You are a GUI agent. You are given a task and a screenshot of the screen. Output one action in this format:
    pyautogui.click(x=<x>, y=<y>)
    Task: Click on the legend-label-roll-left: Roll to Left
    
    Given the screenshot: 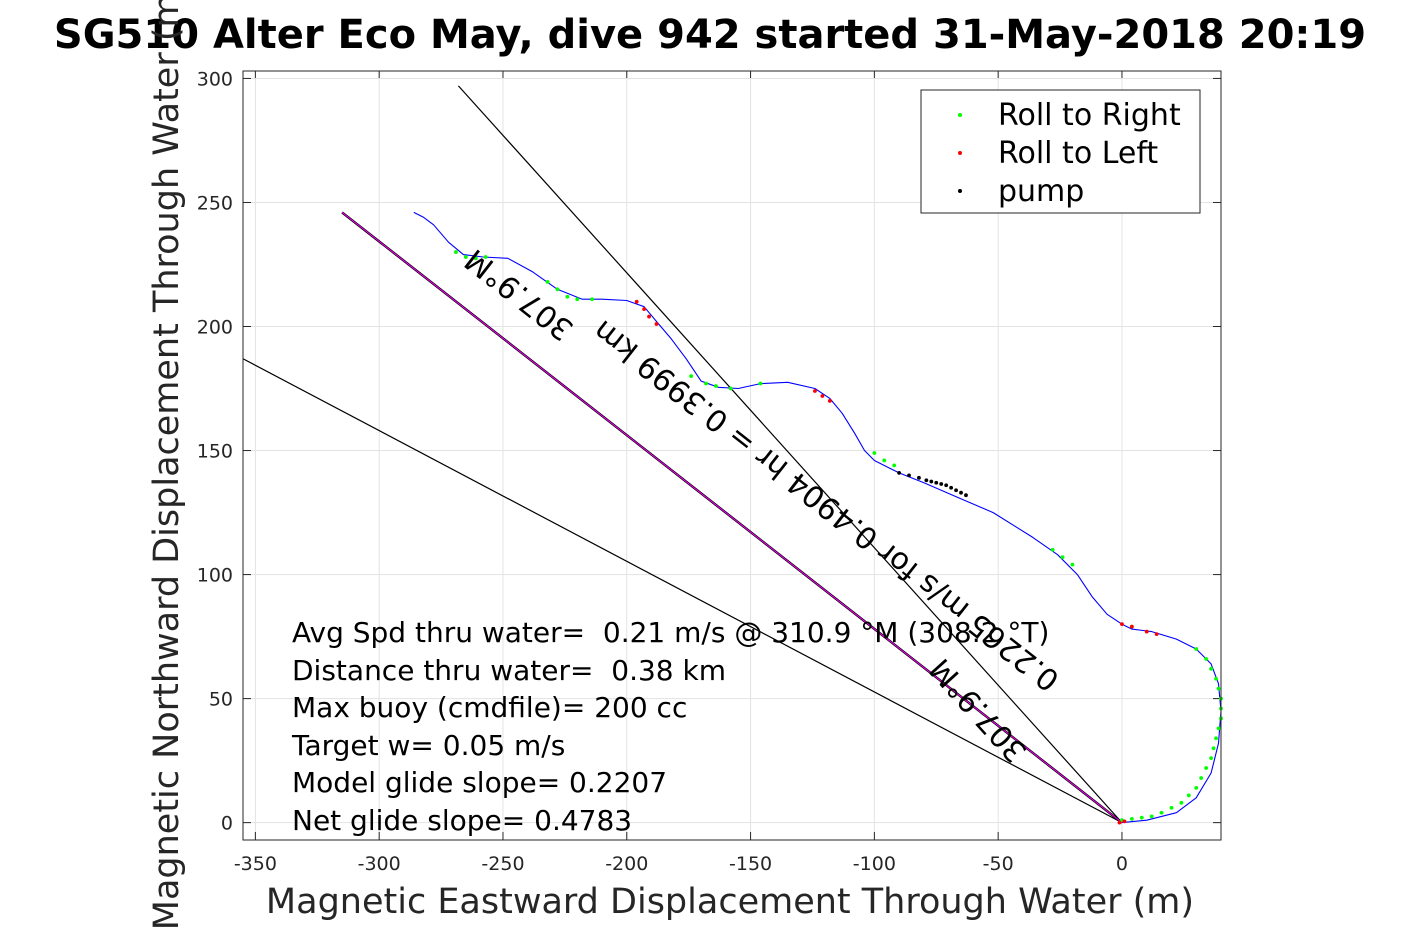 What is the action you would take?
    pyautogui.click(x=1078, y=153)
    